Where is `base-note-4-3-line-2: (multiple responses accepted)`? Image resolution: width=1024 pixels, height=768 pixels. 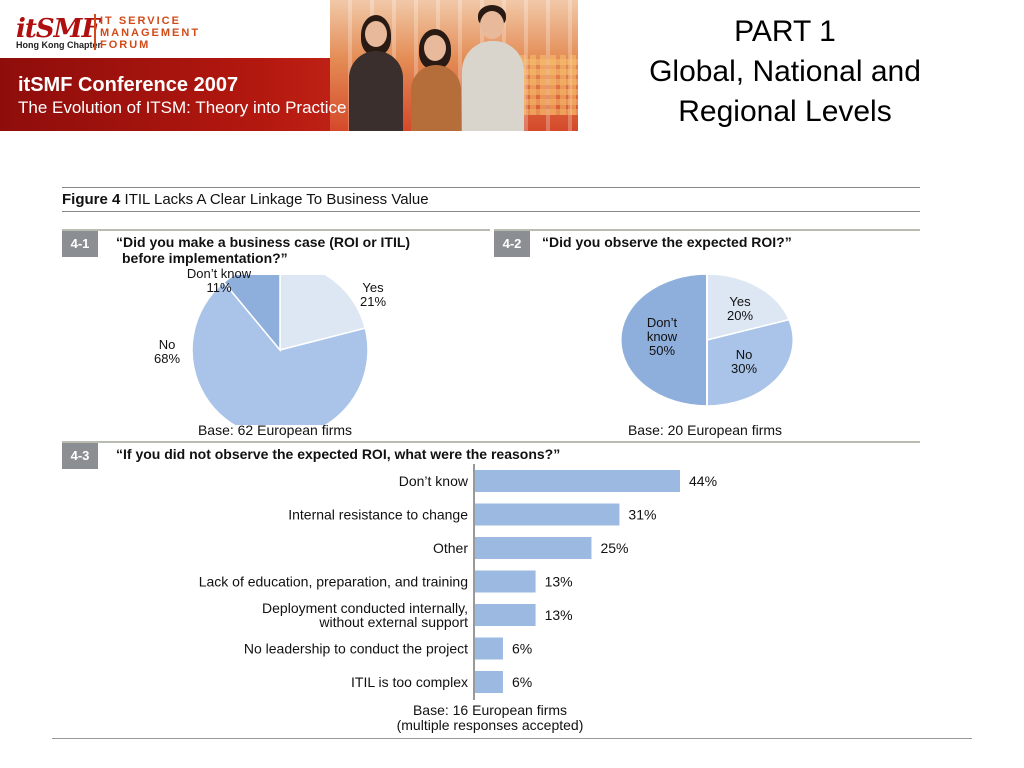
base-note-4-3-line-2: (multiple responses accepted) is located at coordinates (490, 725).